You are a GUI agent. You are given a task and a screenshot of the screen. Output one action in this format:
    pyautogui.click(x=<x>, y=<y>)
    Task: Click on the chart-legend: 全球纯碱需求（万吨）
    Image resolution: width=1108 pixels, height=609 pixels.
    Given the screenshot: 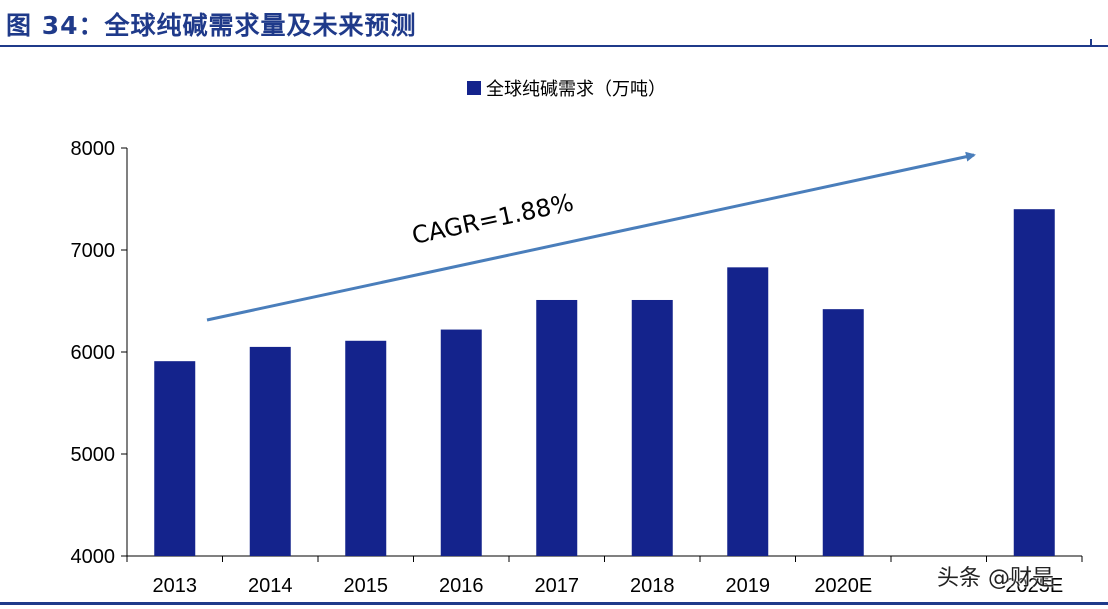 What is the action you would take?
    pyautogui.click(x=566, y=89)
    